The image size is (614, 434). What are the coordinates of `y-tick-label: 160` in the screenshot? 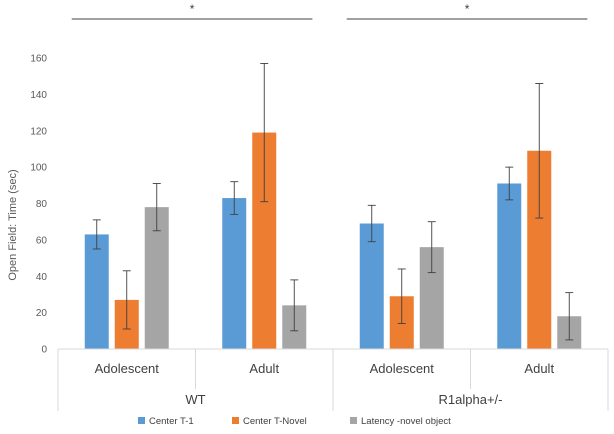 It's located at (38, 59).